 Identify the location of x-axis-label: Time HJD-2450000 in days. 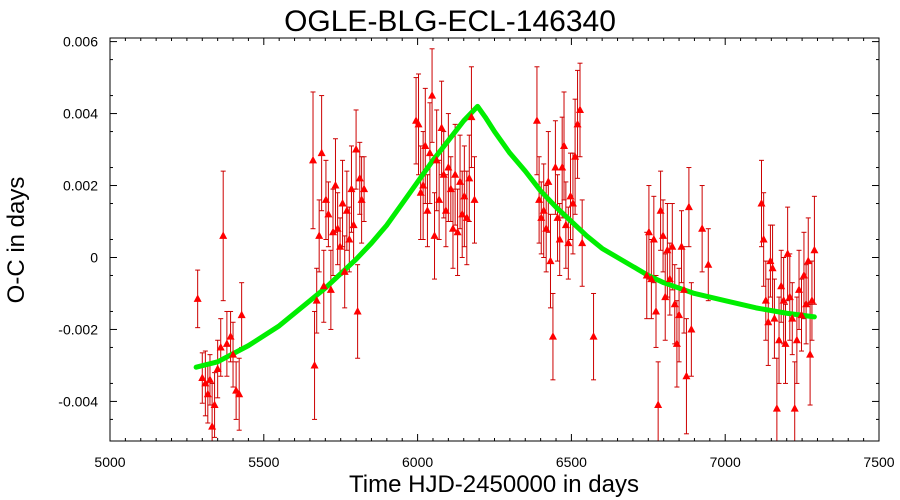
(494, 484).